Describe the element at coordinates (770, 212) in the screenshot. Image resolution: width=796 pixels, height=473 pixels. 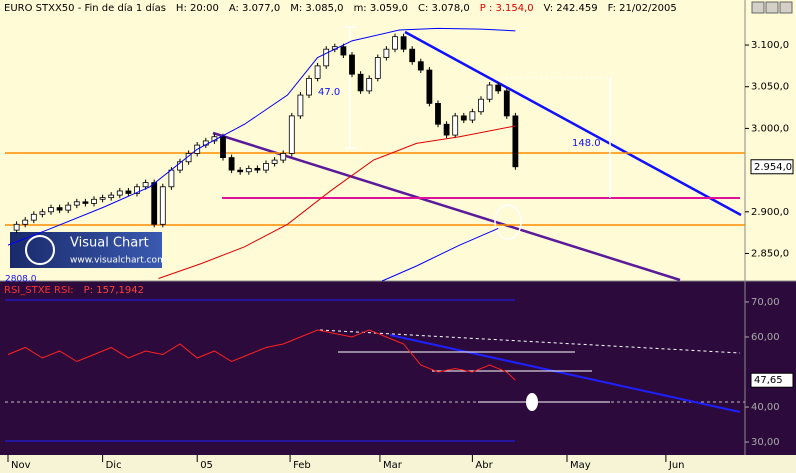
I see `y-tick-label: 2.900,0` at that location.